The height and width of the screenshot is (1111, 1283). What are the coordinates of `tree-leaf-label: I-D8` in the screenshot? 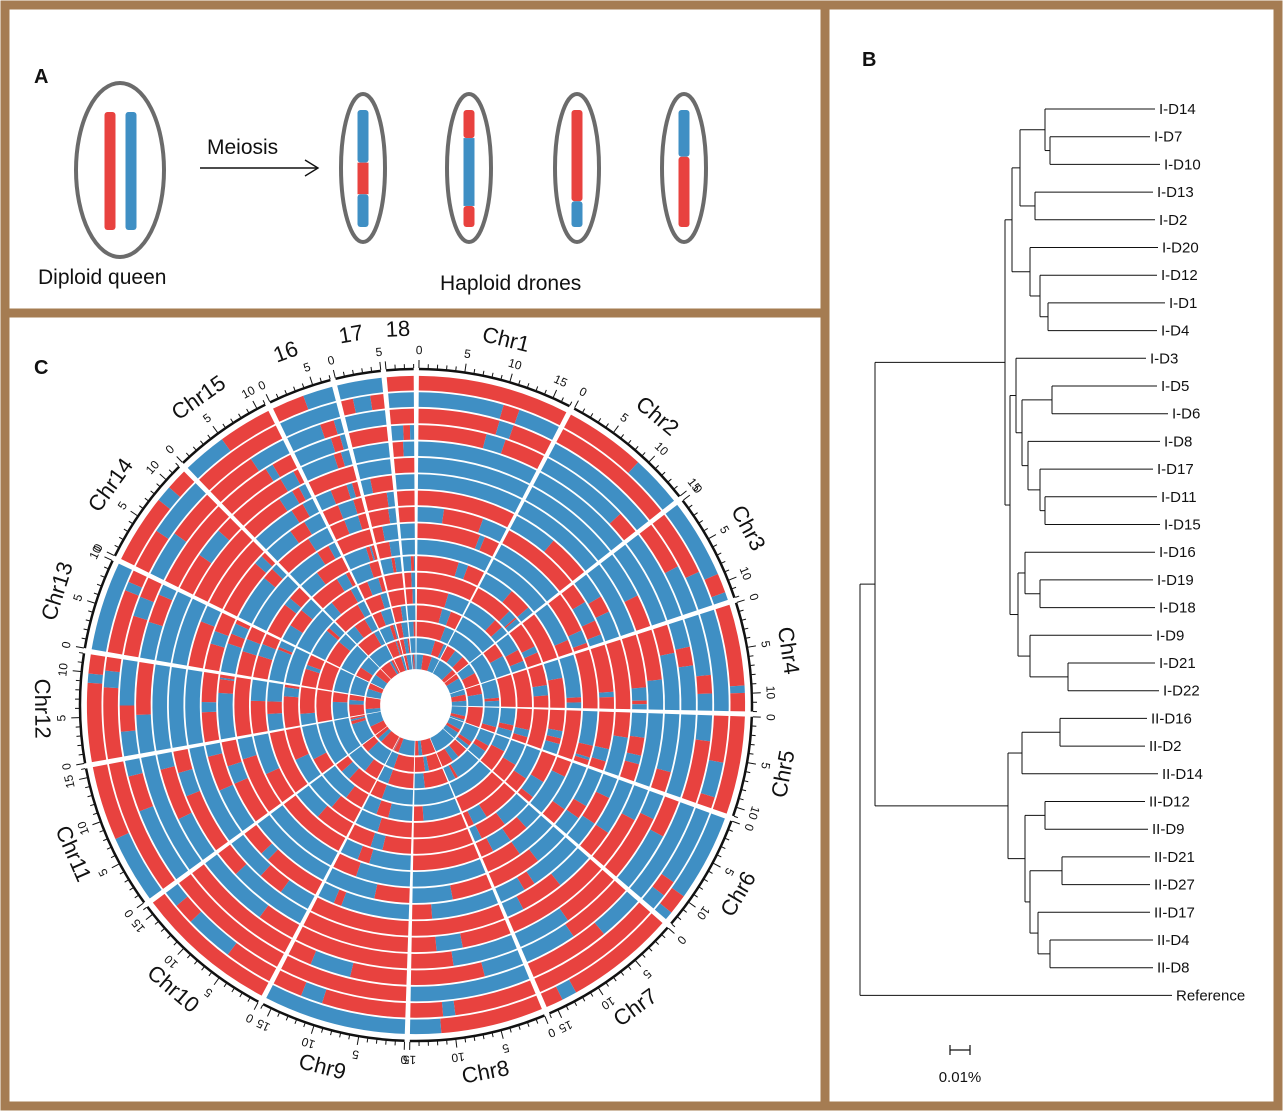 It's located at (1178, 441).